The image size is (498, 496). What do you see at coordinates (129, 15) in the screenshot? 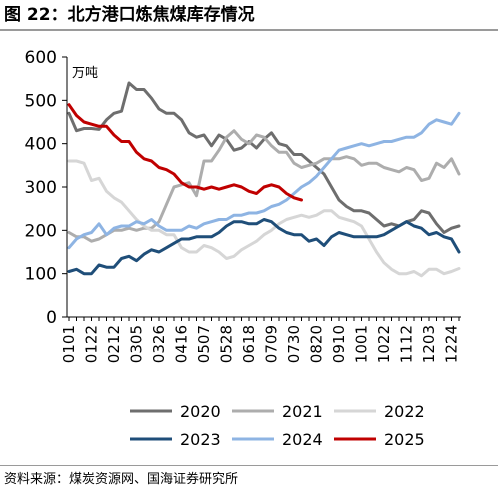
I see `figure-title: 图 22：北方港口炼焦煤库存情况` at bounding box center [129, 15].